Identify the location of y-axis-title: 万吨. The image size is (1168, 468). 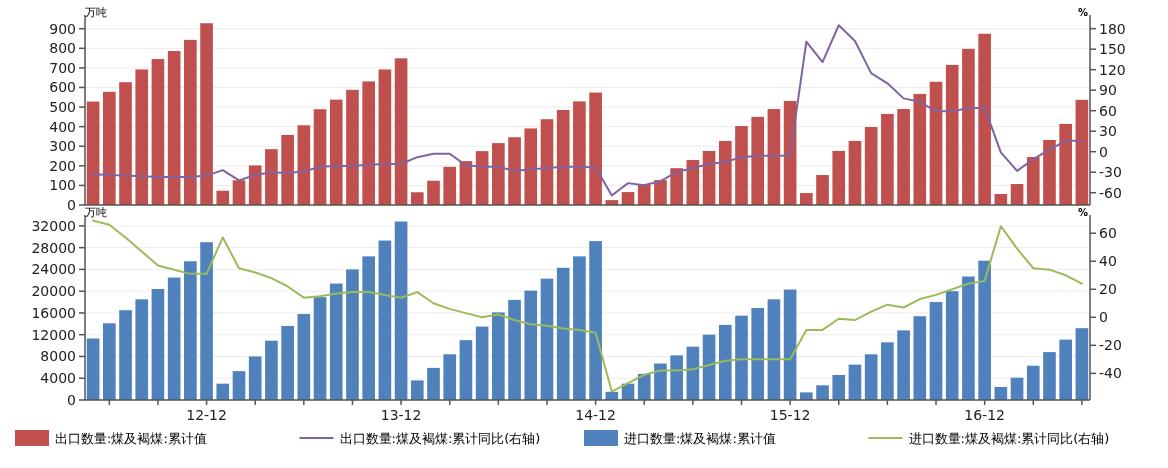
(96, 212).